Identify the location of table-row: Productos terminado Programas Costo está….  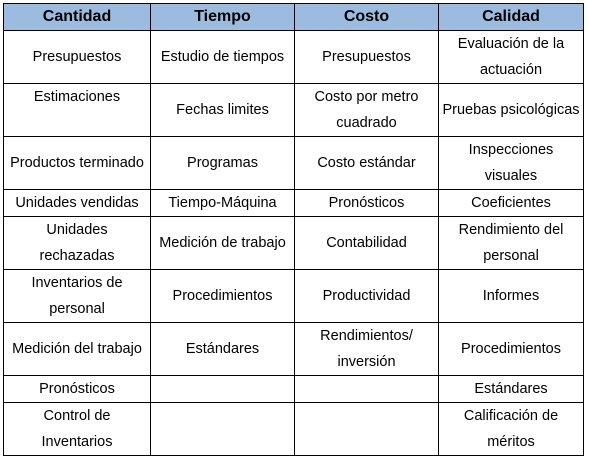
(293, 163).